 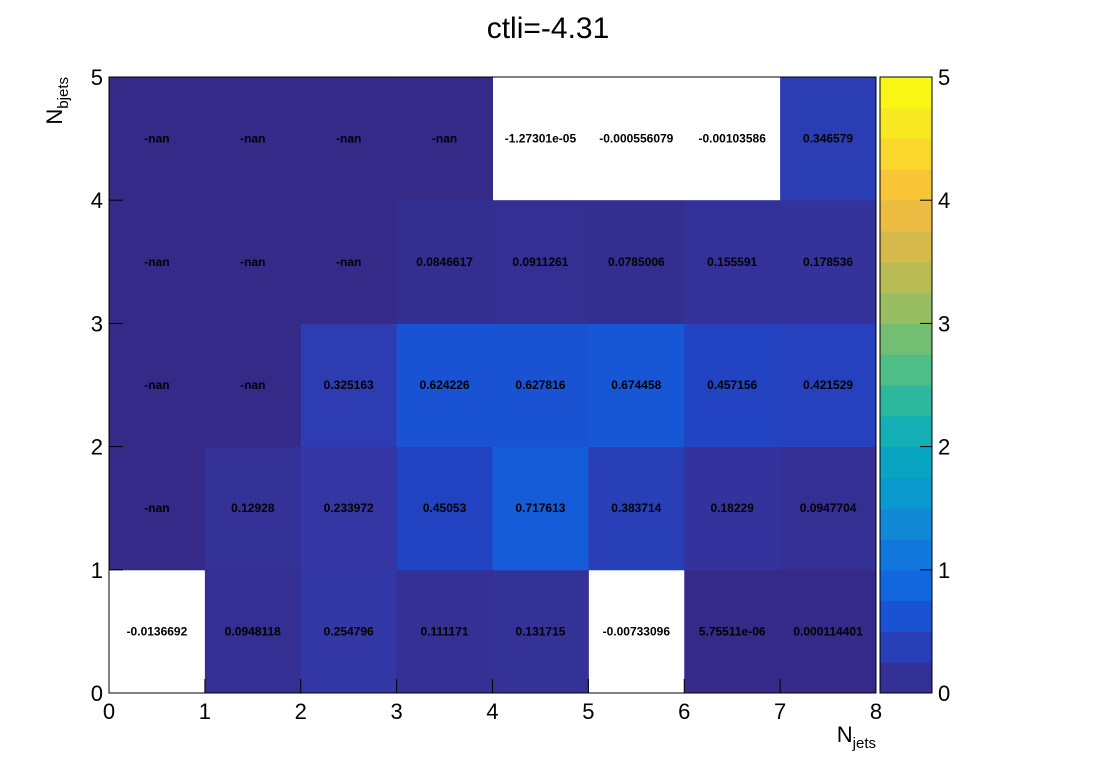 I want to click on colorbar-tick-label: 2, so click(x=944, y=447).